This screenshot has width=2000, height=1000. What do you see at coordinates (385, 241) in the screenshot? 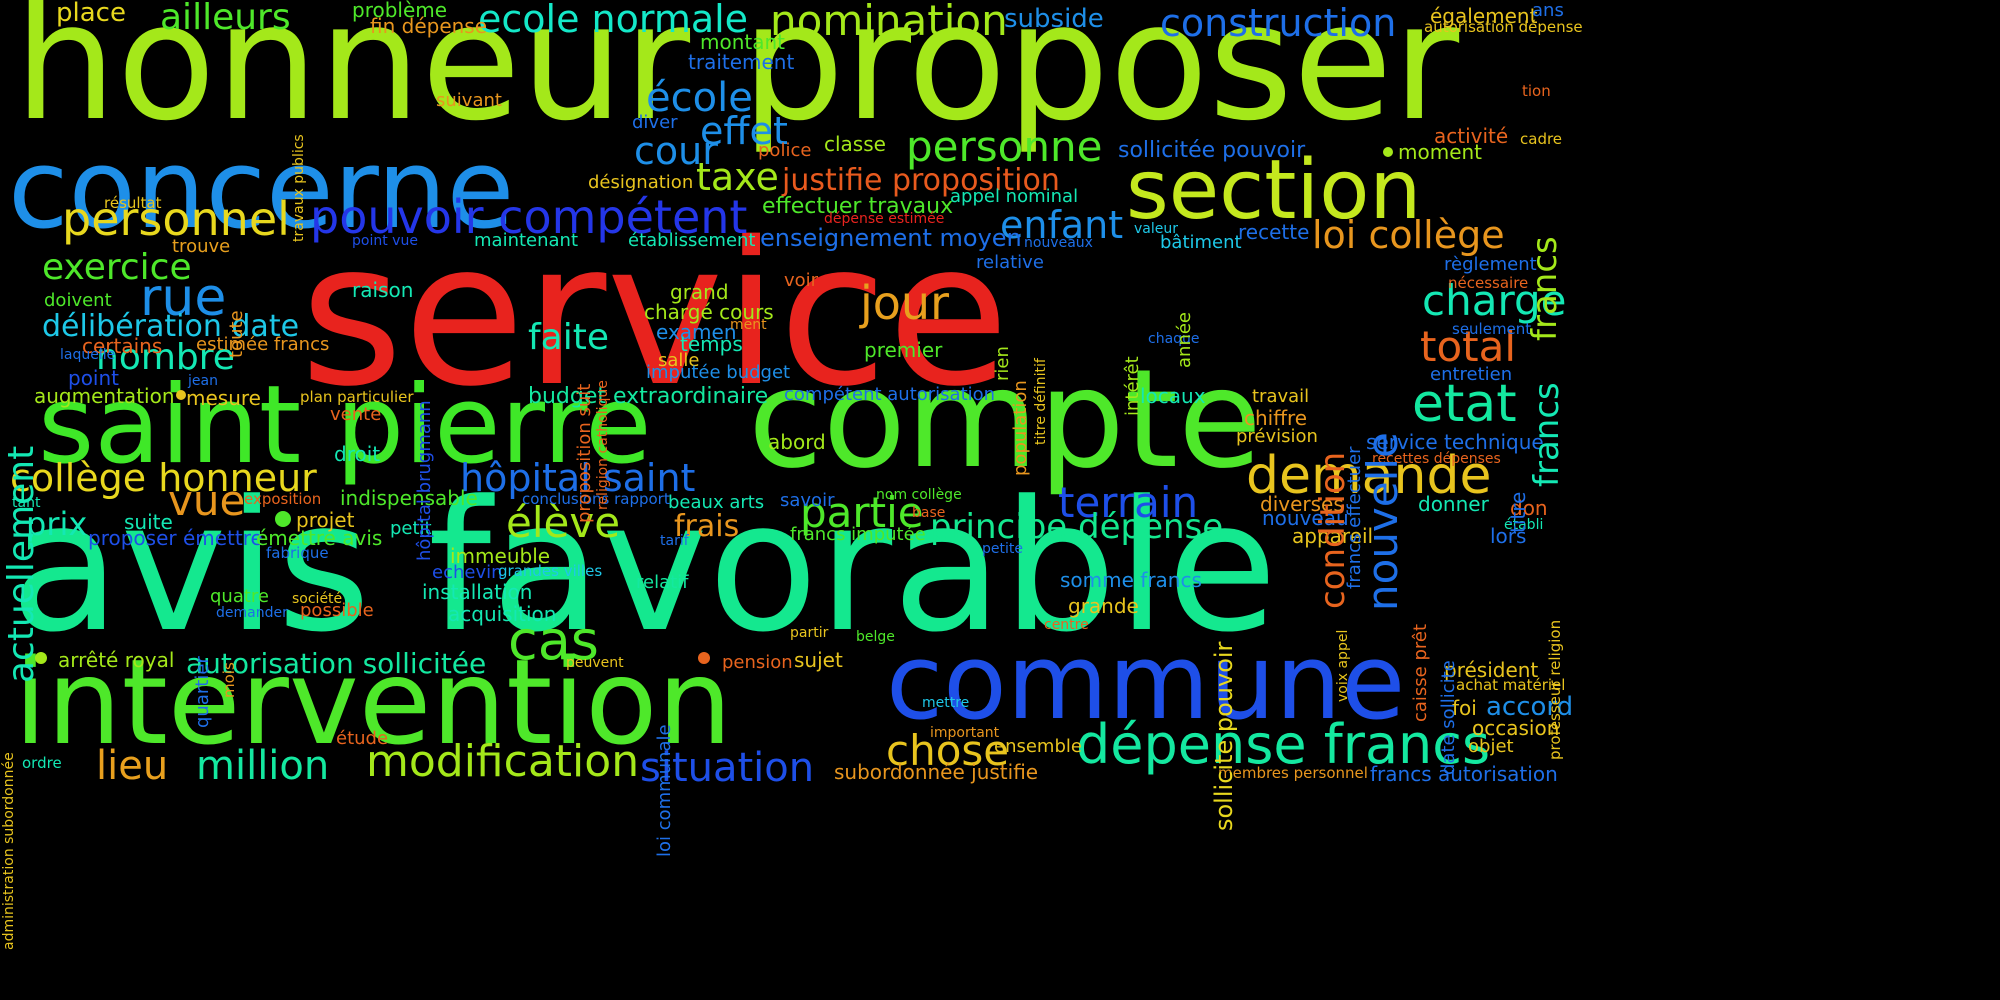
I see `cloud-word-point-vue: point vue` at bounding box center [385, 241].